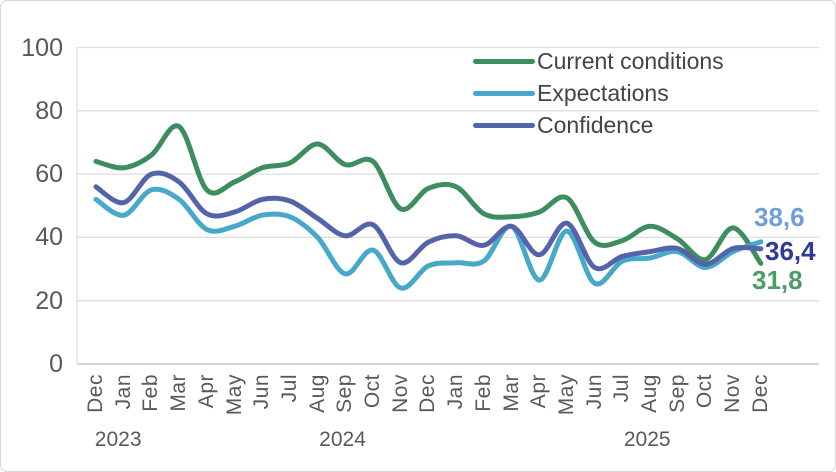  I want to click on year-label: 2023, so click(118, 439).